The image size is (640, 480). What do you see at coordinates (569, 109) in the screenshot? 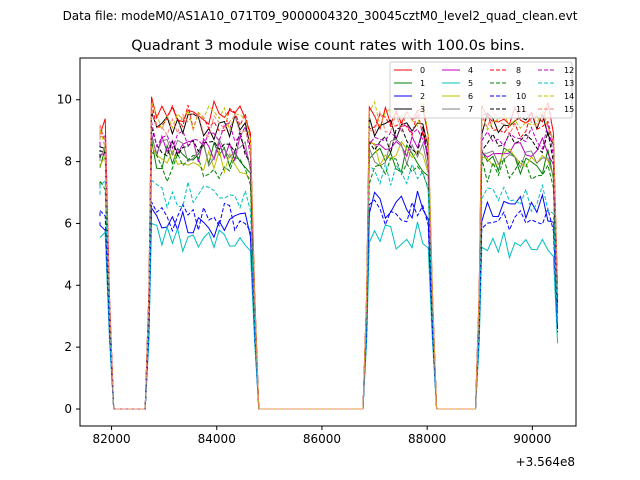
I see `legend-label: 15` at bounding box center [569, 109].